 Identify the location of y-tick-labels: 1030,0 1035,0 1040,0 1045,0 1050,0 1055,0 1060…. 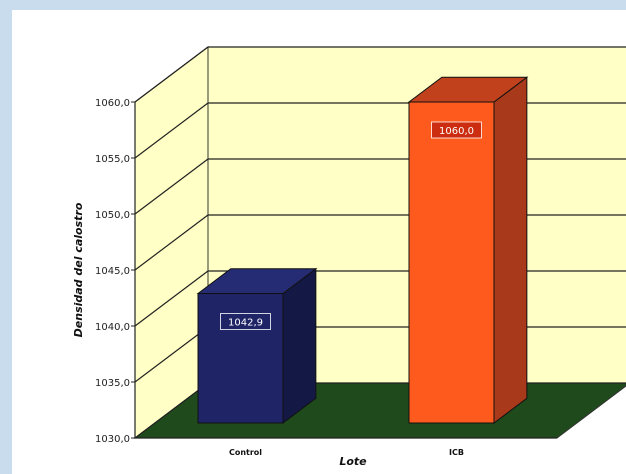
(112, 271).